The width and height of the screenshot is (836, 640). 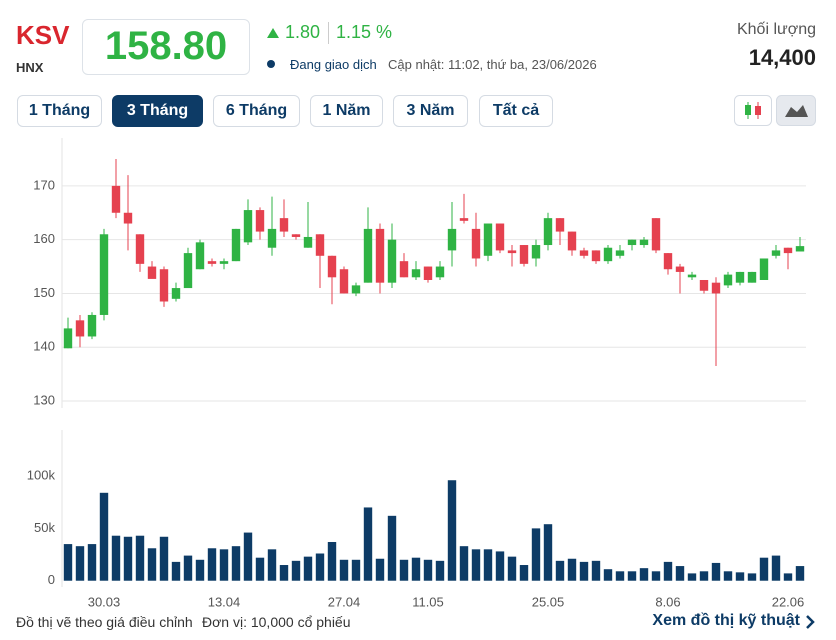 I want to click on y-tick-label: 150, so click(x=44, y=292).